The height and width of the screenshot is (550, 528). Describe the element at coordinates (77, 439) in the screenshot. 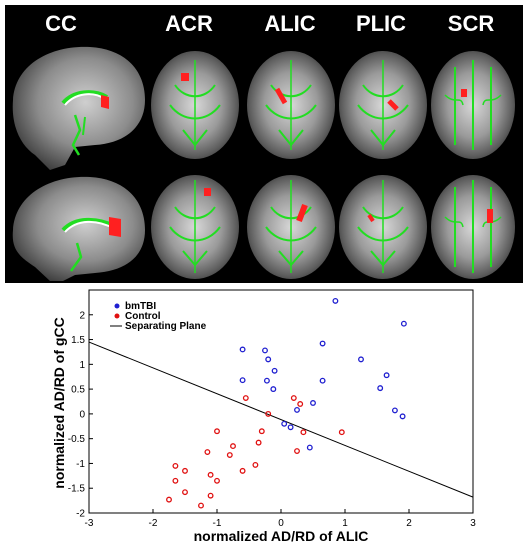

I see `y-tick-label: -0.5` at that location.